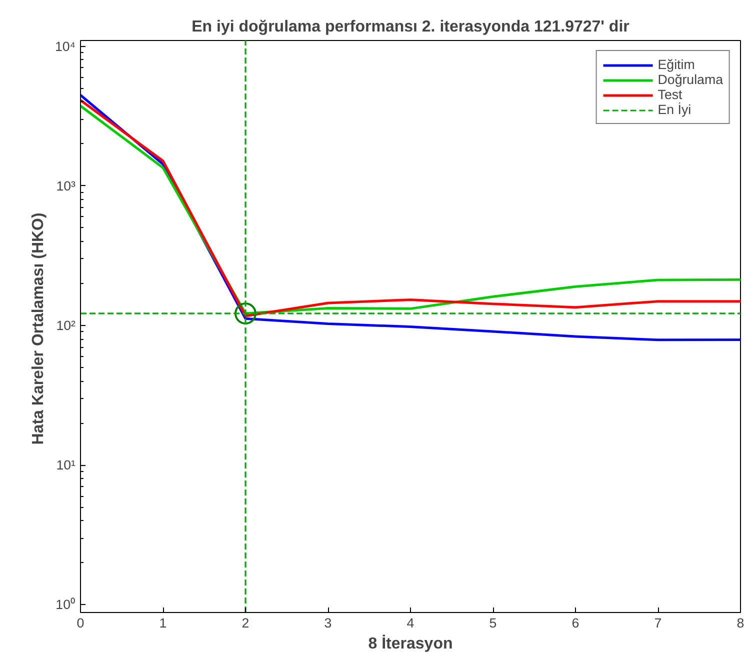 This screenshot has height=658, width=752. What do you see at coordinates (658, 623) in the screenshot?
I see `x-tick-label: 7` at bounding box center [658, 623].